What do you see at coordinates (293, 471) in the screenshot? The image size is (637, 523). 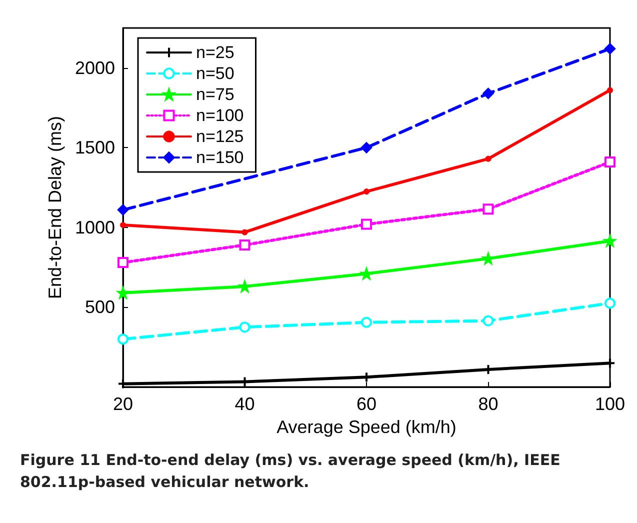 I see `caption: Figure 11 End-to-end delay (ms) vs. average speed (km/h), IEEE 802.11p-based vehicular network.` at bounding box center [293, 471].